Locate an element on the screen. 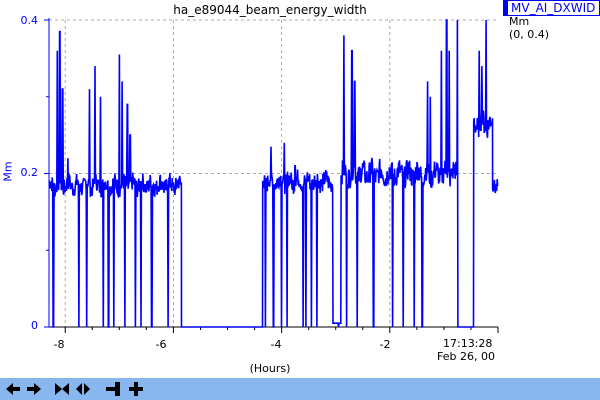 The image size is (600, 400). x-tick-label: -2 is located at coordinates (385, 344).